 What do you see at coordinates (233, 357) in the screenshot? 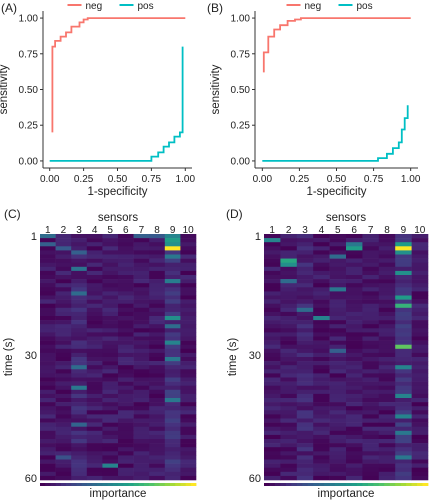
I see `y-axis-title: time (s)` at bounding box center [233, 357].